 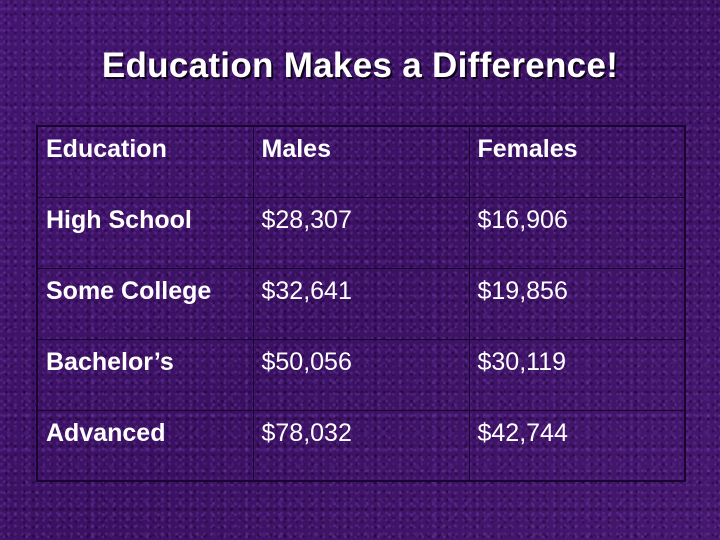 What do you see at coordinates (360, 65) in the screenshot?
I see `slide-title: Education Makes a Difference!` at bounding box center [360, 65].